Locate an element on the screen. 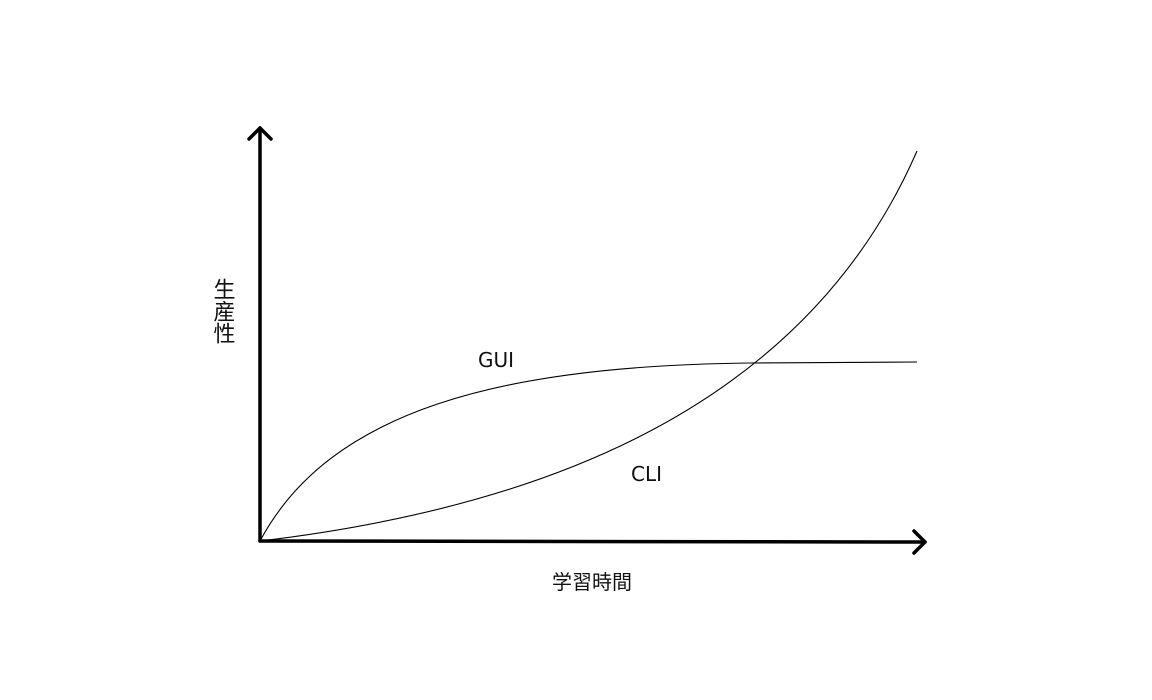 This screenshot has width=1152, height=700. gui-curve is located at coordinates (588, 451).